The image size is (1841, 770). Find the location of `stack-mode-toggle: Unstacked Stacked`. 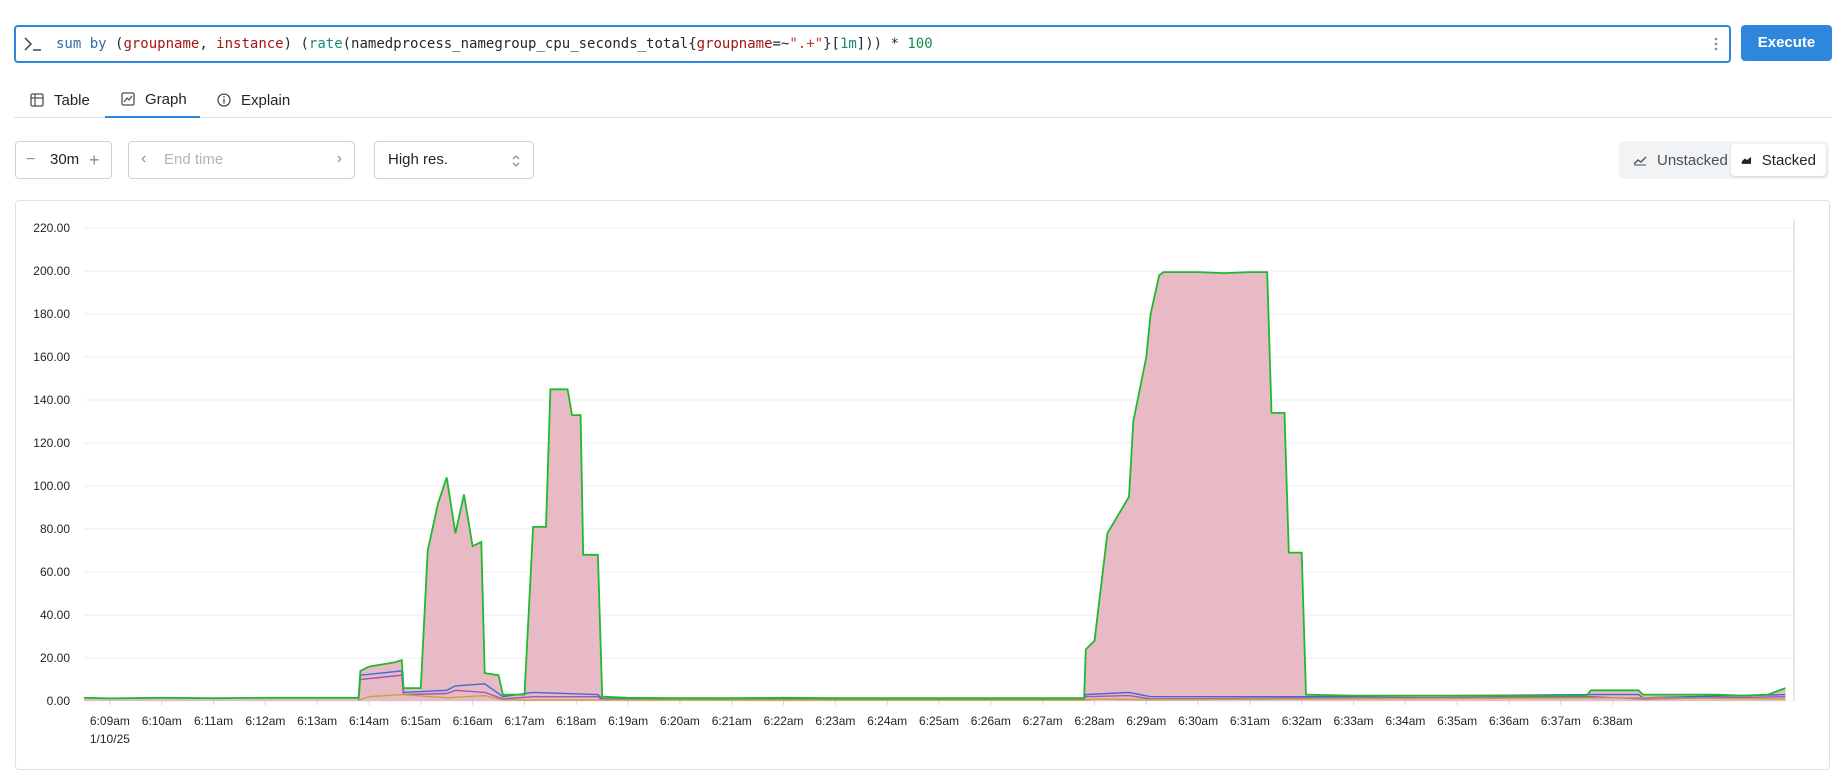

stack-mode-toggle: Unstacked Stacked is located at coordinates (1724, 160).